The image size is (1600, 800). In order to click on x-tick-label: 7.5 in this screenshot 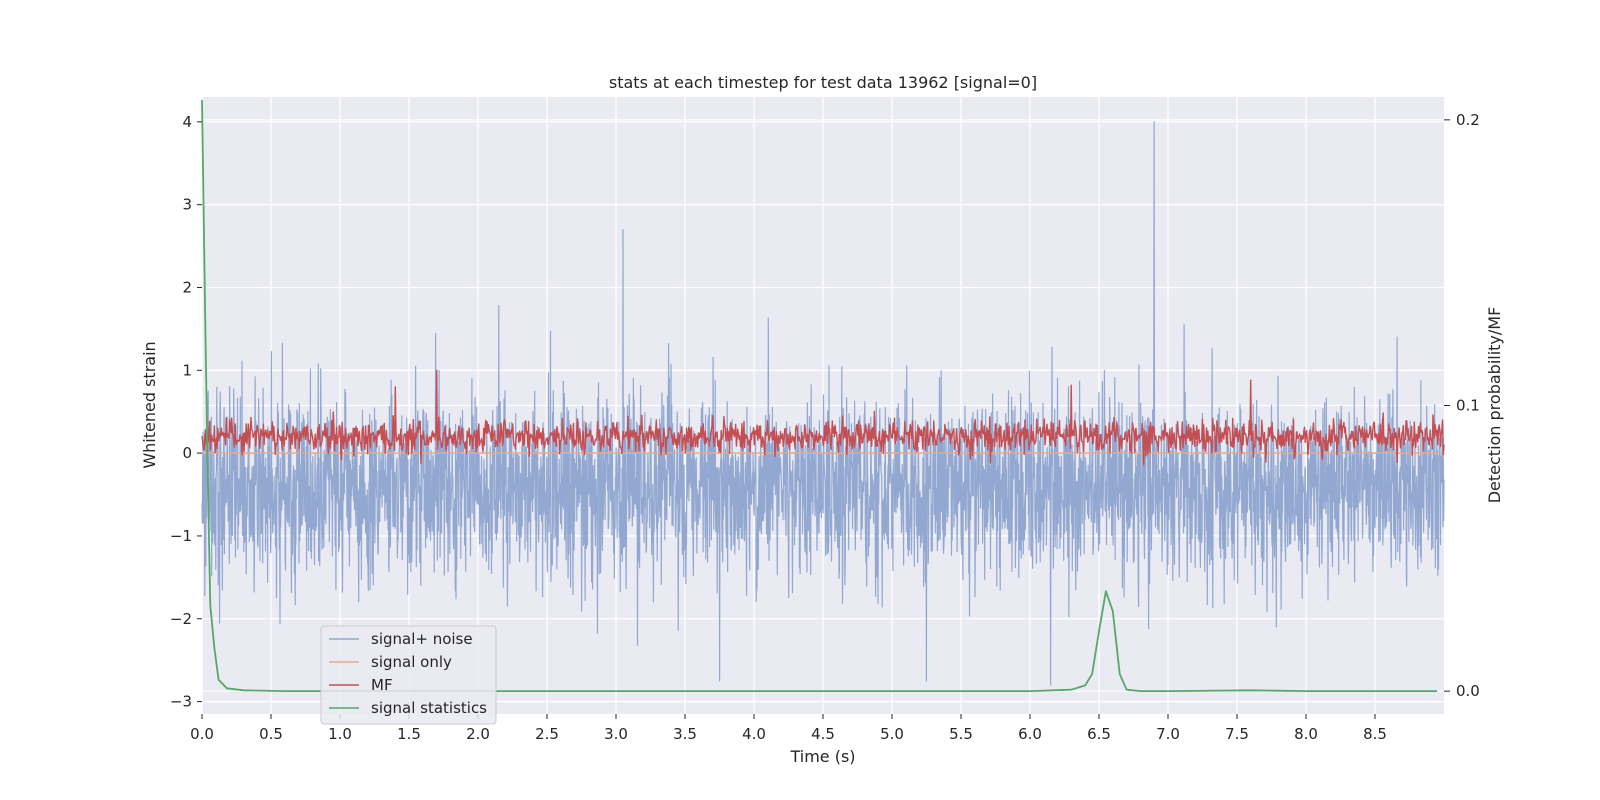, I will do `click(1237, 734)`.